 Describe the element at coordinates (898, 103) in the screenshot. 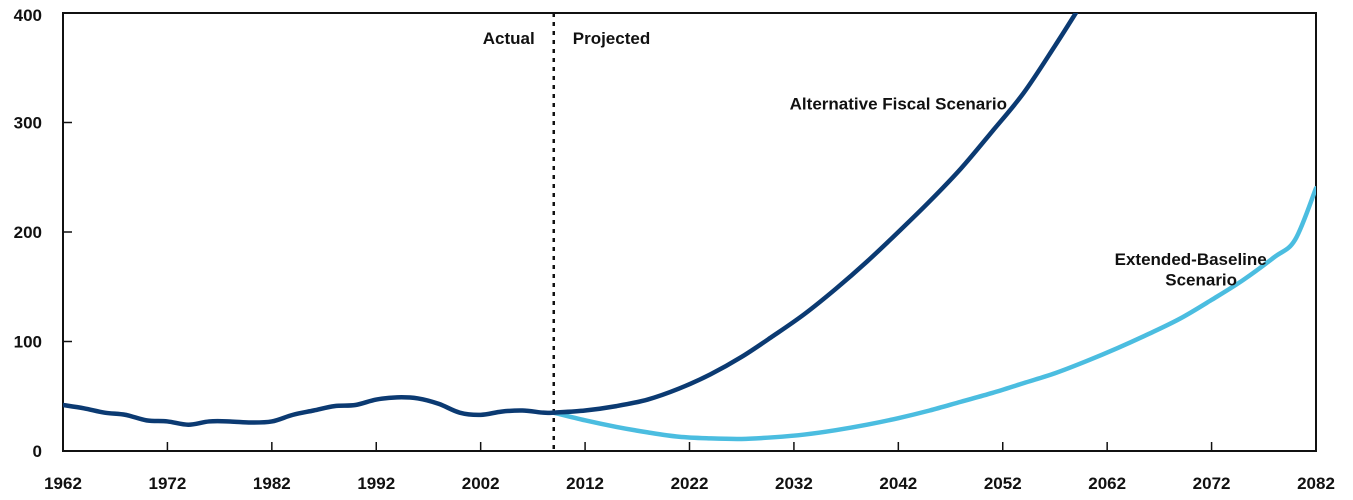

I see `annotation-alternative-fiscal: Alternative Fiscal Scenario` at that location.